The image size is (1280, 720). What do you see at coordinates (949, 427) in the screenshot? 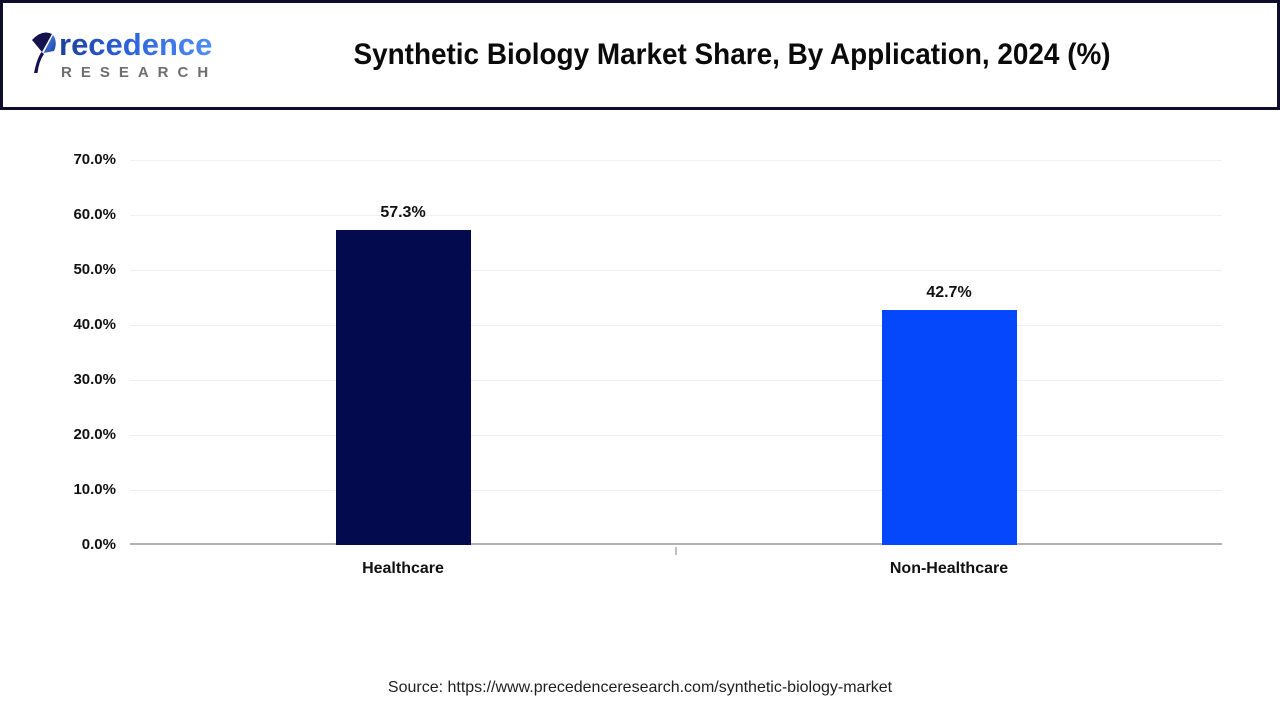
I see `bar-non-healthcare` at bounding box center [949, 427].